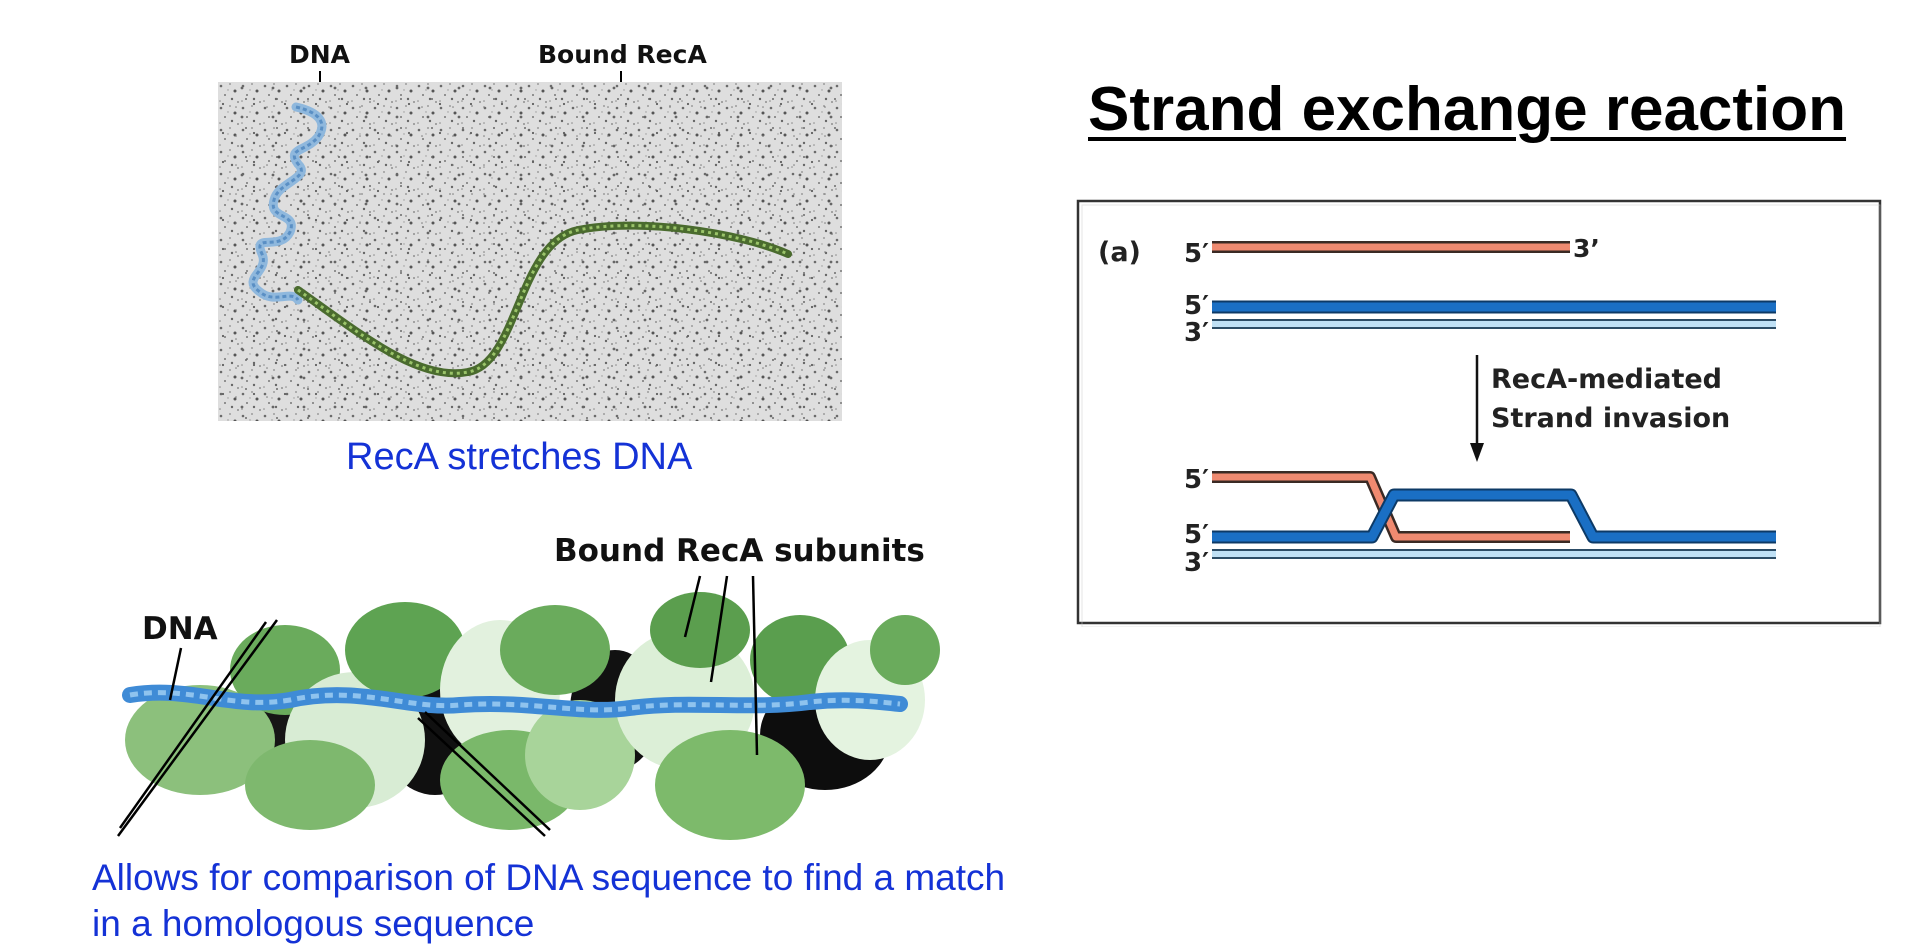 The image size is (1910, 946). Describe the element at coordinates (1196, 480) in the screenshot. I see `product-invading-5prime-label: 5′` at that location.